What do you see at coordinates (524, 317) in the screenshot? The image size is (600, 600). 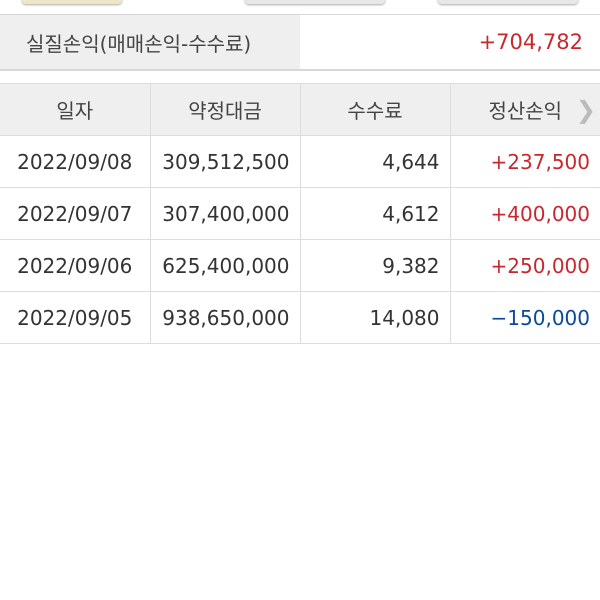 I see `cell-pnl: −150,000` at bounding box center [524, 317].